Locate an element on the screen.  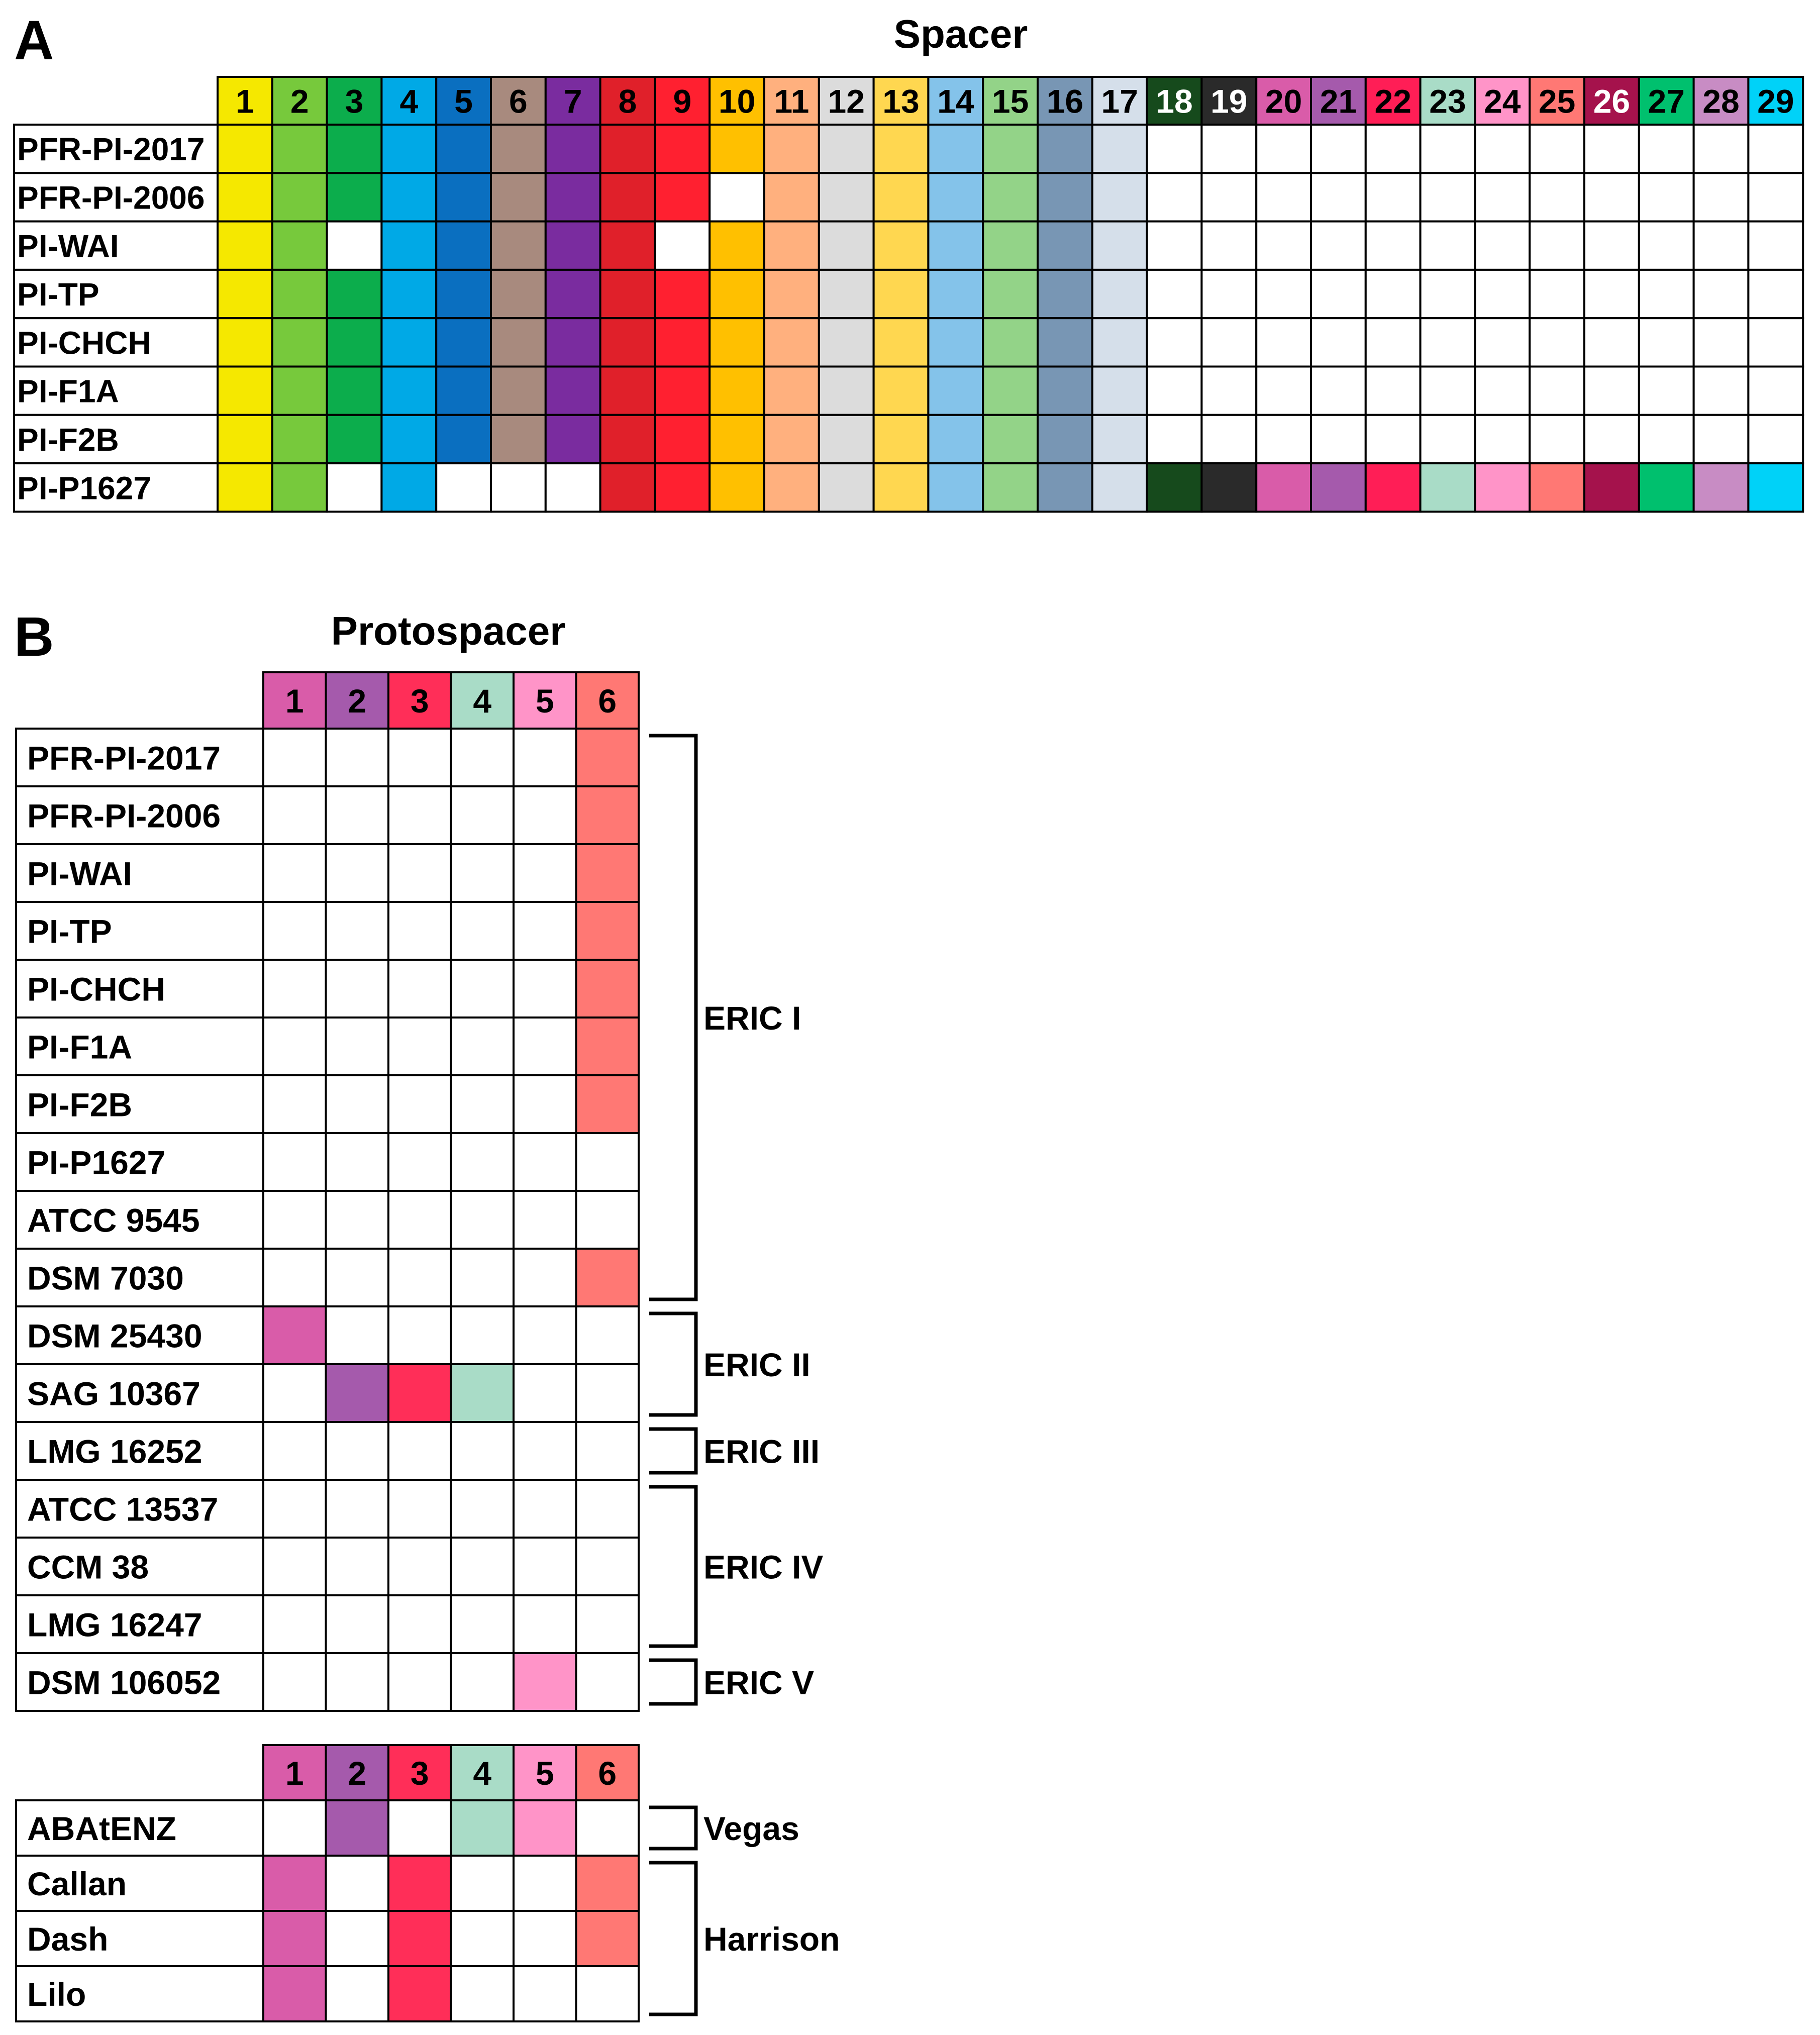
phage-protospacer-header-label-3: 3 is located at coordinates (420, 1773).